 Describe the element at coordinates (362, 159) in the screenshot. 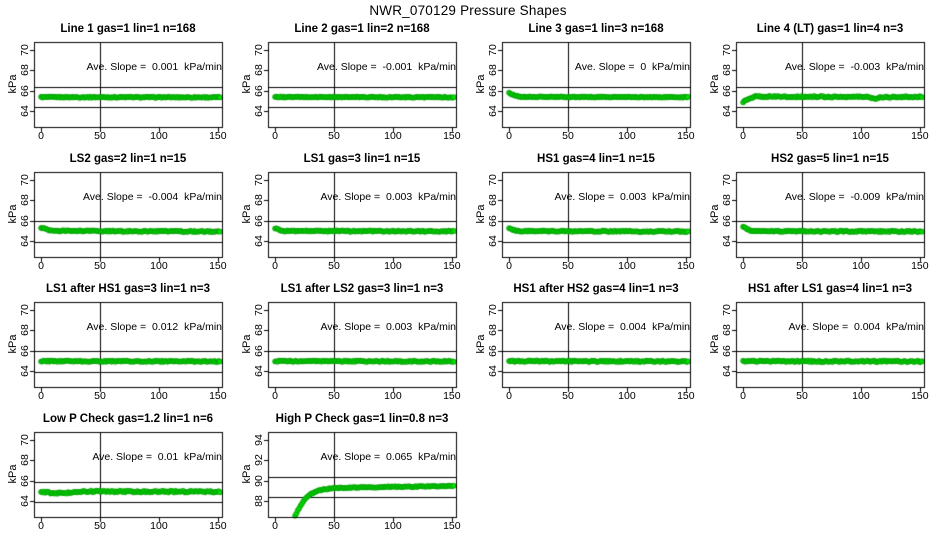

I see `subplot-title: LS1 gas=3 lin=1 n=15` at that location.